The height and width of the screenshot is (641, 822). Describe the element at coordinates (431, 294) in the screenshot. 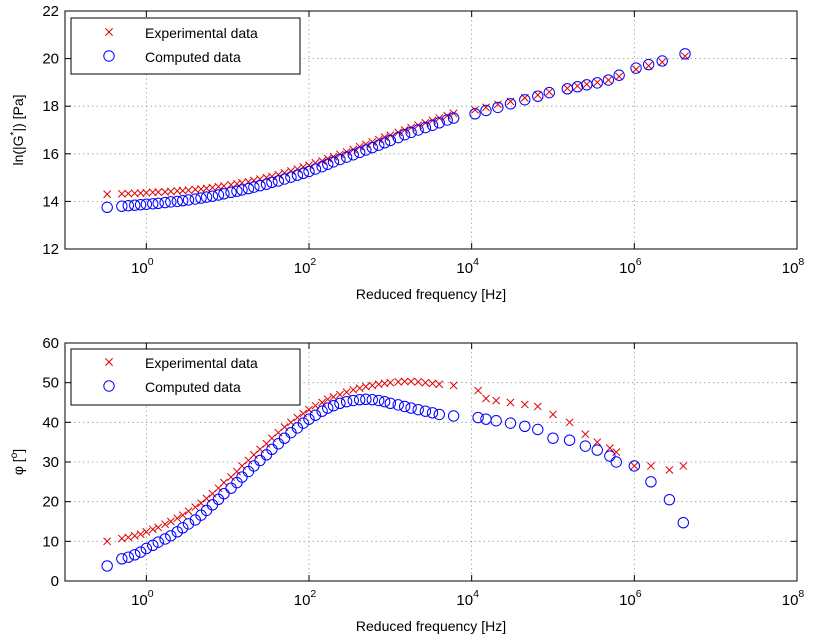

I see `magnitude-plot-xlabel: Reduced frequency [Hz]` at that location.